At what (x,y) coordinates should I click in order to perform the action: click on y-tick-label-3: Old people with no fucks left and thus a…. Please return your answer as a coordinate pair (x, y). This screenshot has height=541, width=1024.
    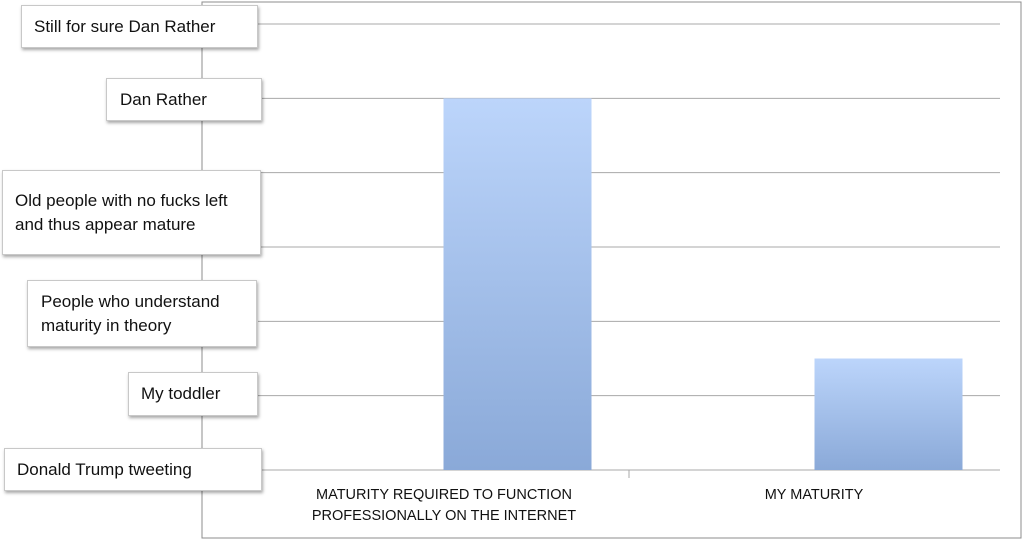
    Looking at the image, I should click on (131, 212).